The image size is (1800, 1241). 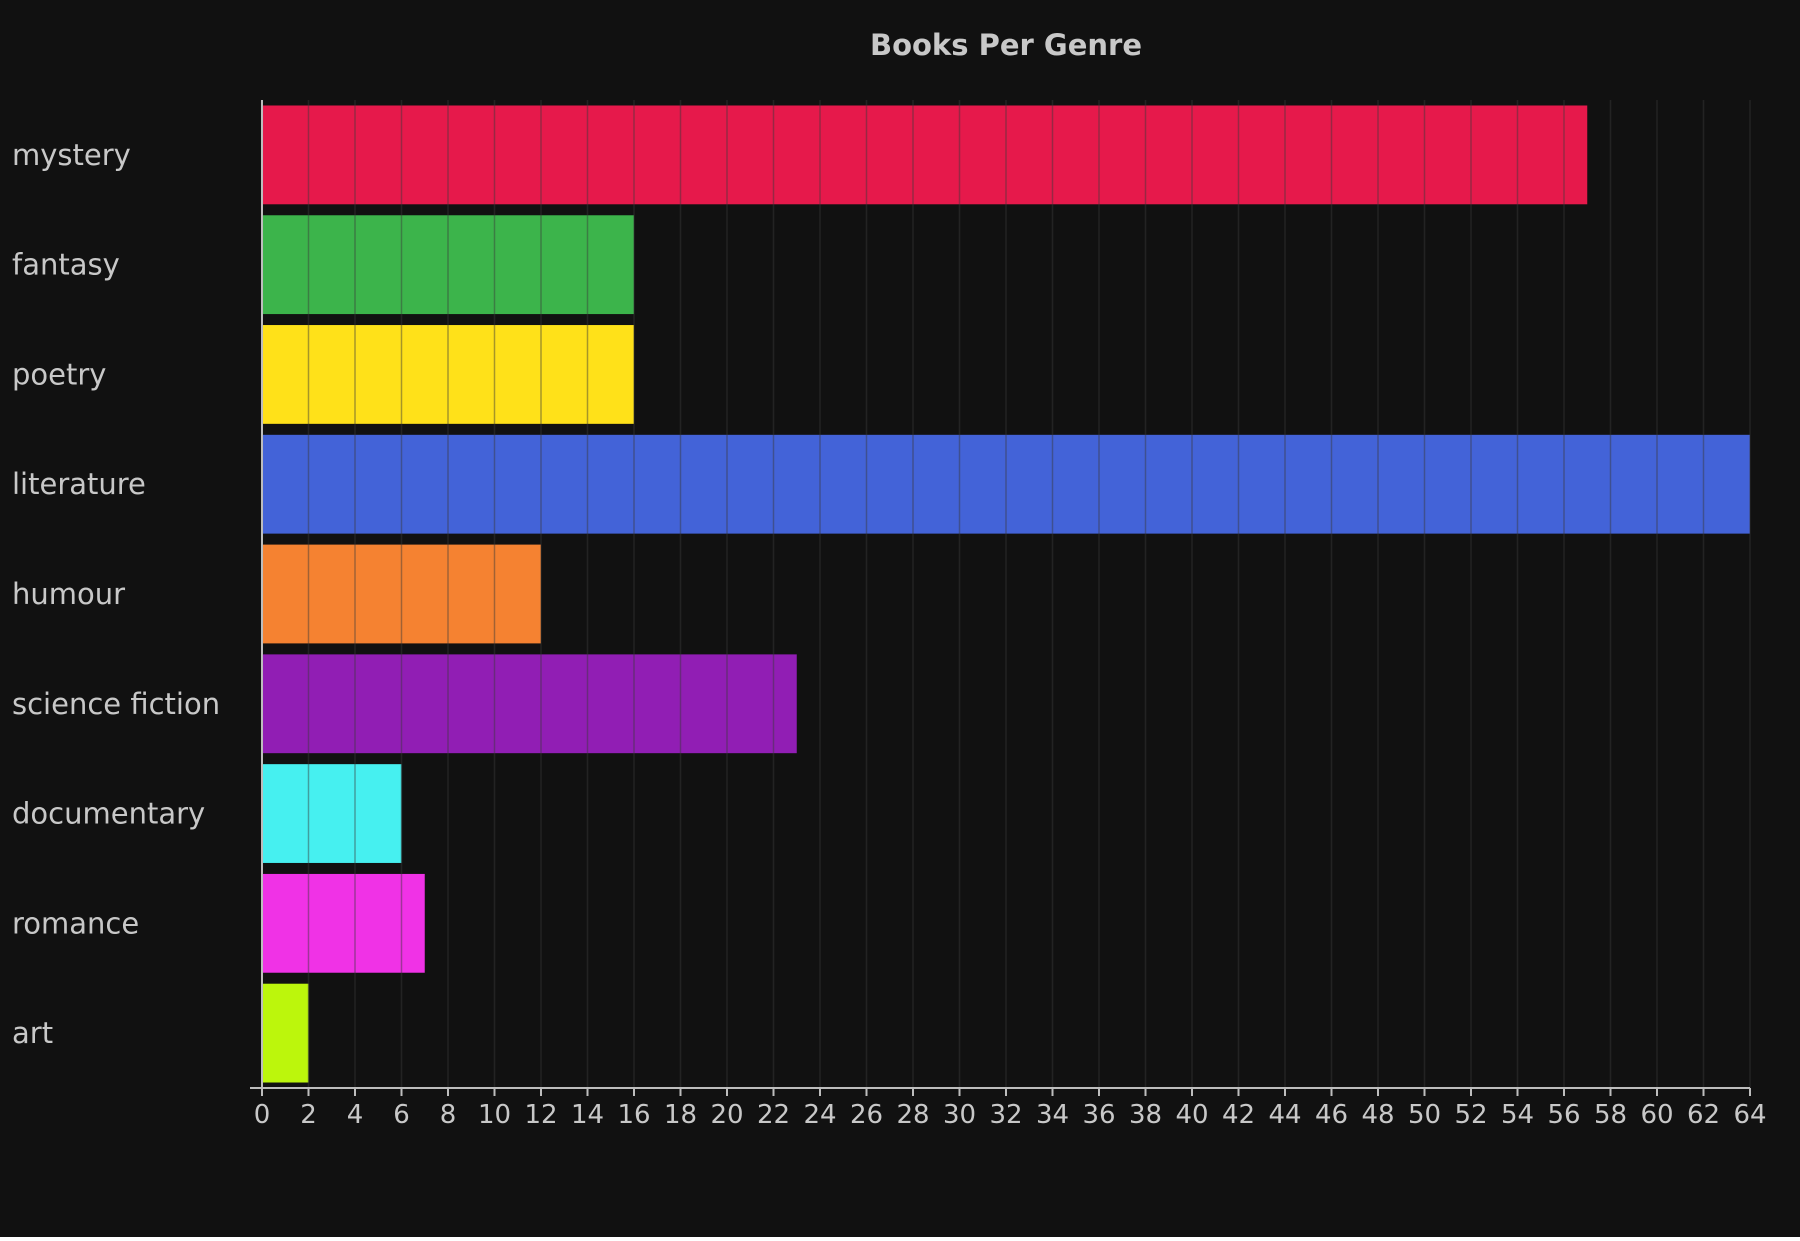 I want to click on bar-literature, so click(x=1006, y=484).